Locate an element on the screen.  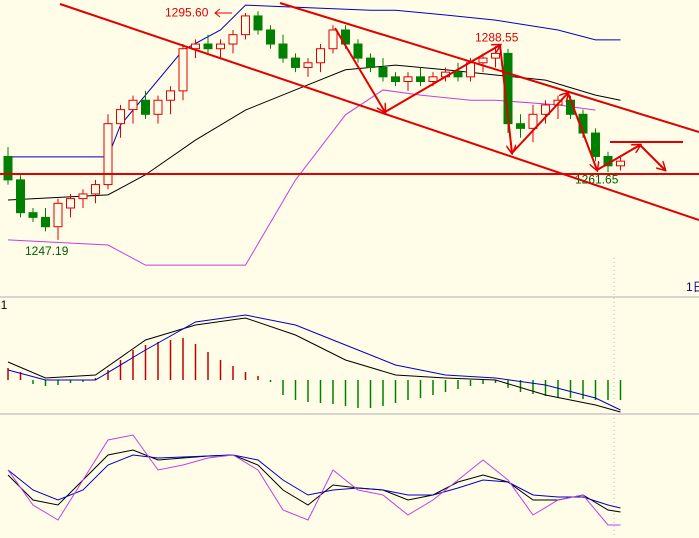
indicator-line is located at coordinates (314, 481).